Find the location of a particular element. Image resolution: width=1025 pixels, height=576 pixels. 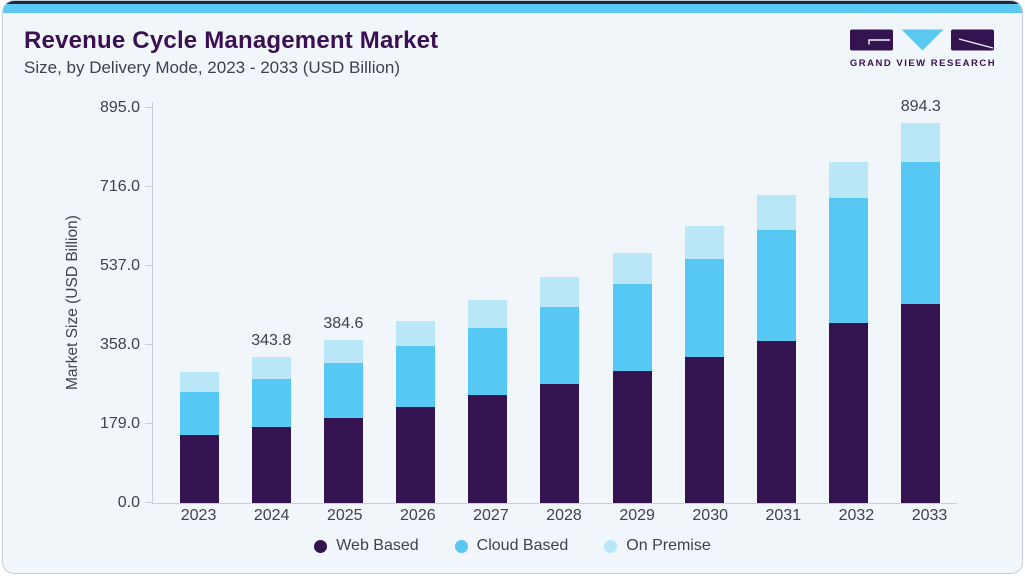

y-axis-title: Market Size (USD Billion) is located at coordinates (72, 302).